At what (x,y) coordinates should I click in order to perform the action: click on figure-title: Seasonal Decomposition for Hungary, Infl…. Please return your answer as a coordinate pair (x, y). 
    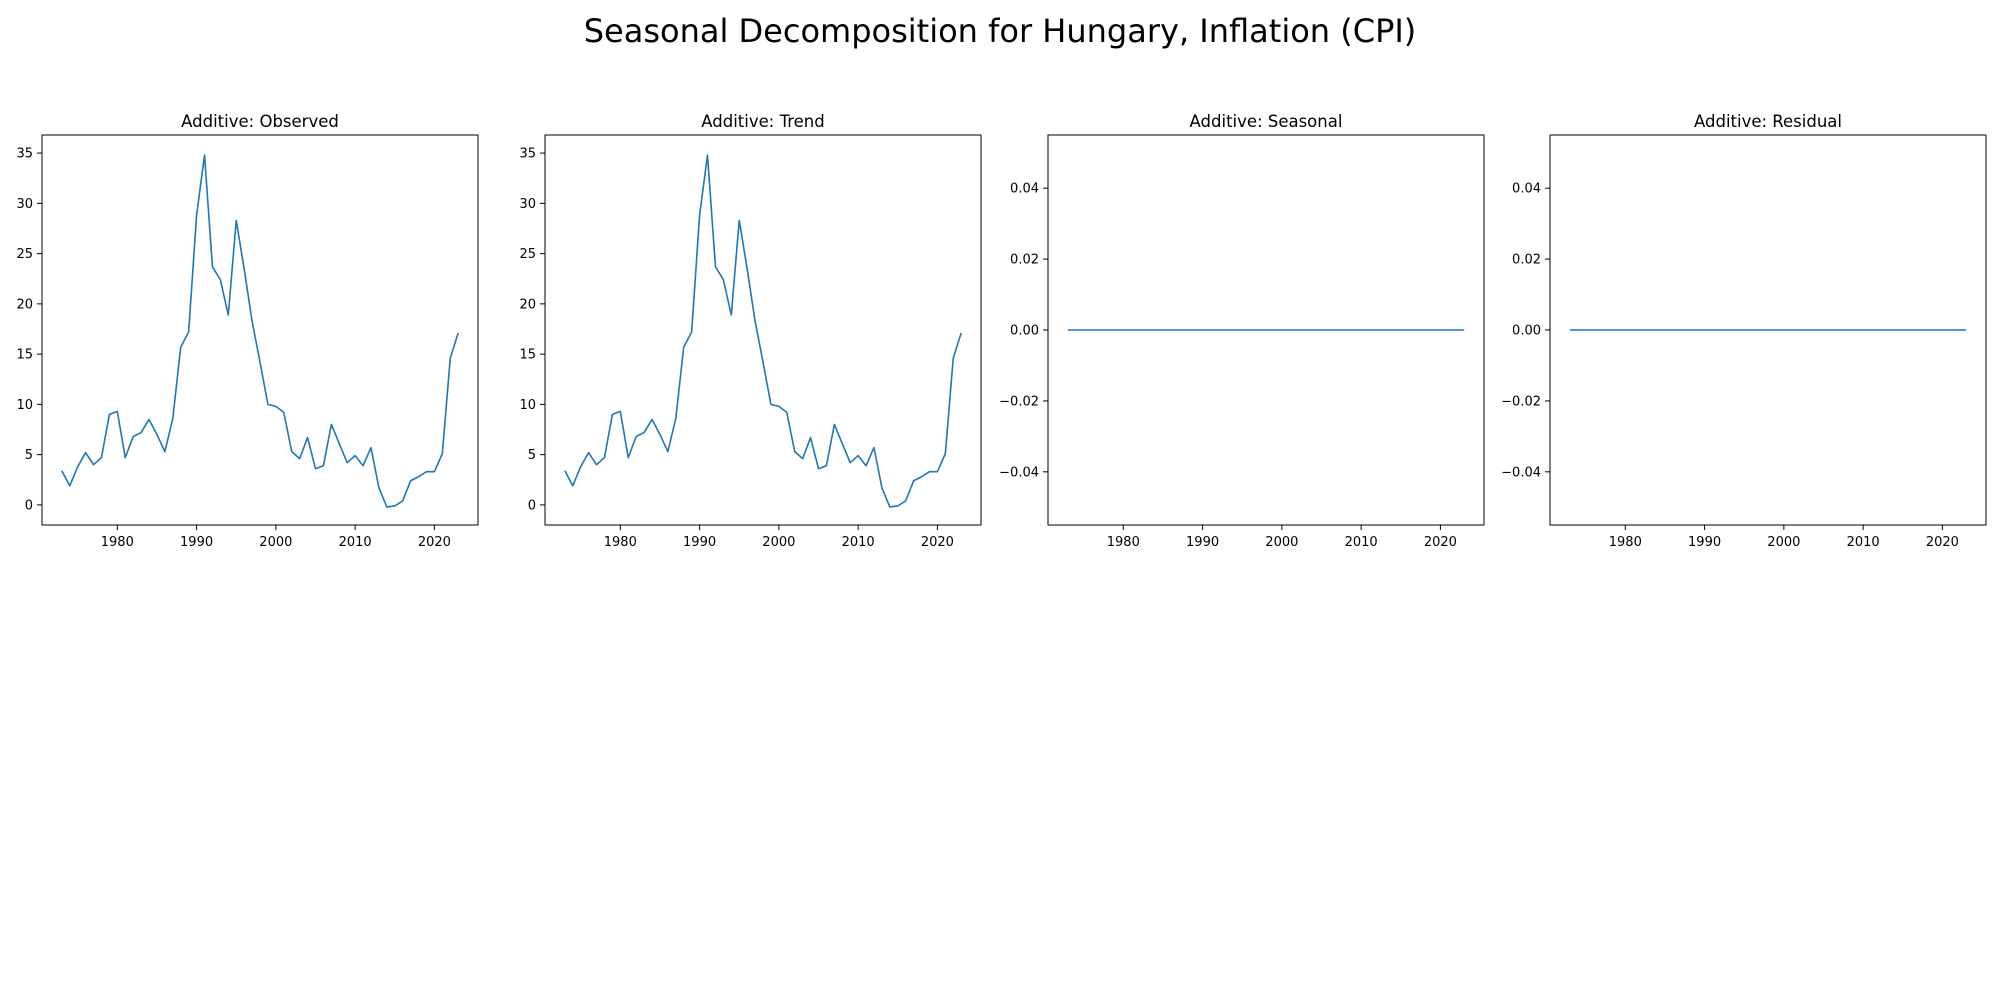
    Looking at the image, I should click on (1000, 31).